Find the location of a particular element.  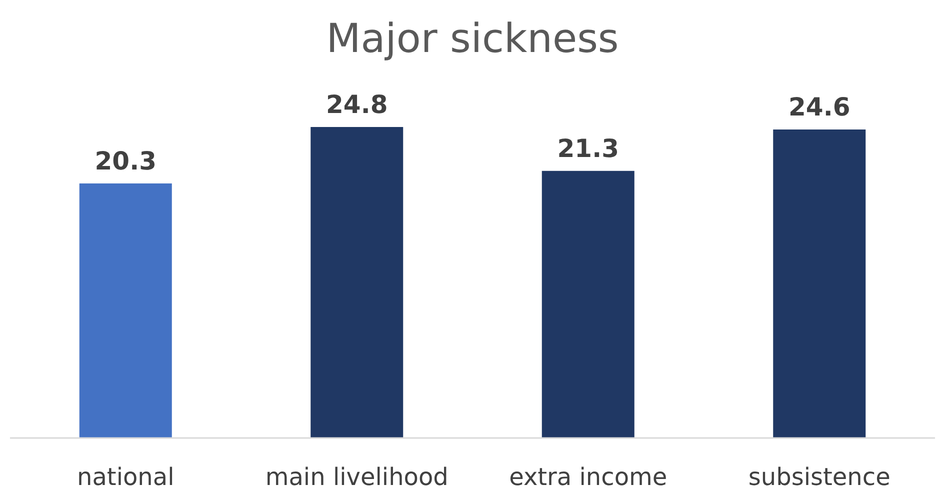

data-label: 20.3 is located at coordinates (125, 161).